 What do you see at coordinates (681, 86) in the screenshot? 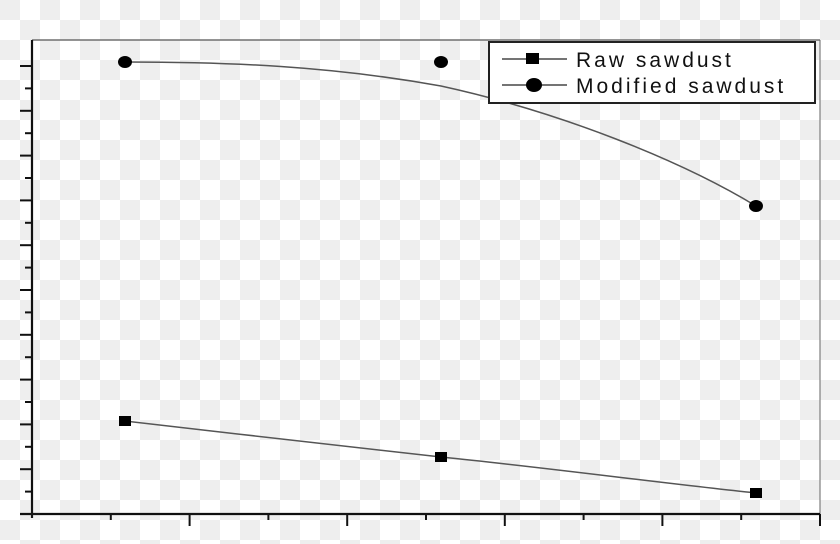
I see `legend-label: Modified sawdust` at bounding box center [681, 86].